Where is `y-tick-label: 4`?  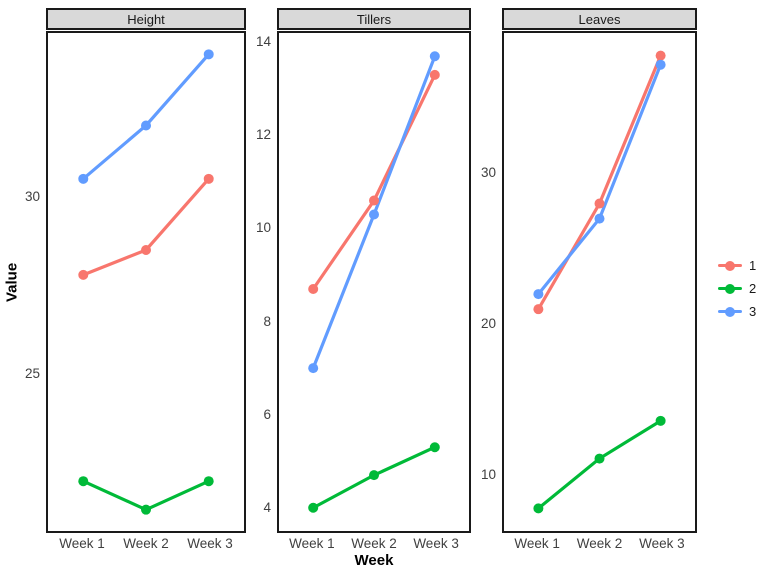 y-tick-label: 4 is located at coordinates (267, 507).